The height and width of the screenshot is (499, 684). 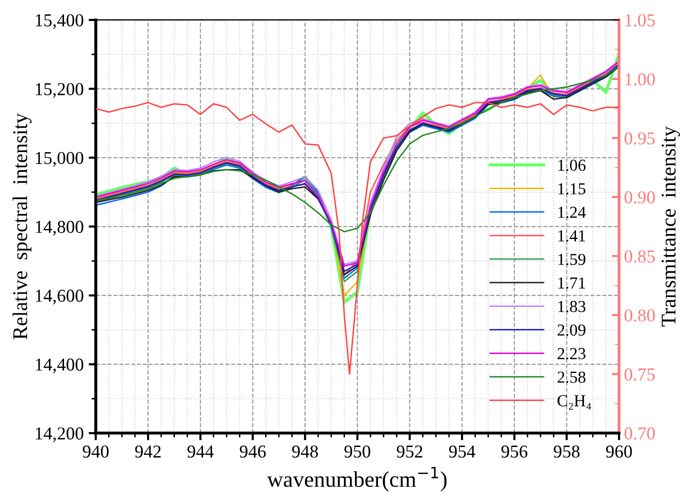 What do you see at coordinates (60, 159) in the screenshot?
I see `y-tick-label: 15,000` at bounding box center [60, 159].